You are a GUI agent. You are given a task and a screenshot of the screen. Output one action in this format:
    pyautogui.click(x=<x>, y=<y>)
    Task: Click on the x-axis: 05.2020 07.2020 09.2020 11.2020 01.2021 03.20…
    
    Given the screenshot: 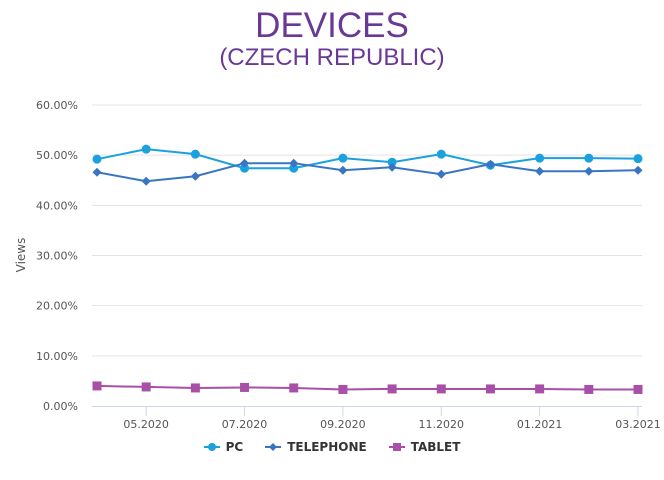 What is the action you would take?
    pyautogui.click(x=376, y=418)
    